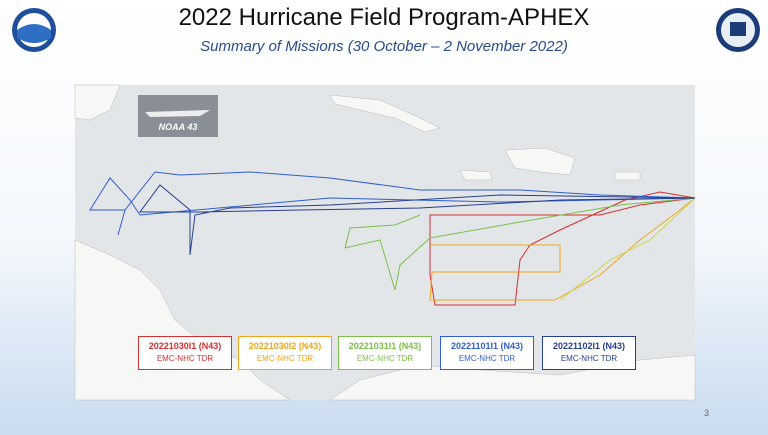  What do you see at coordinates (178, 127) in the screenshot?
I see `aircraft-label: NOAA 43` at bounding box center [178, 127].